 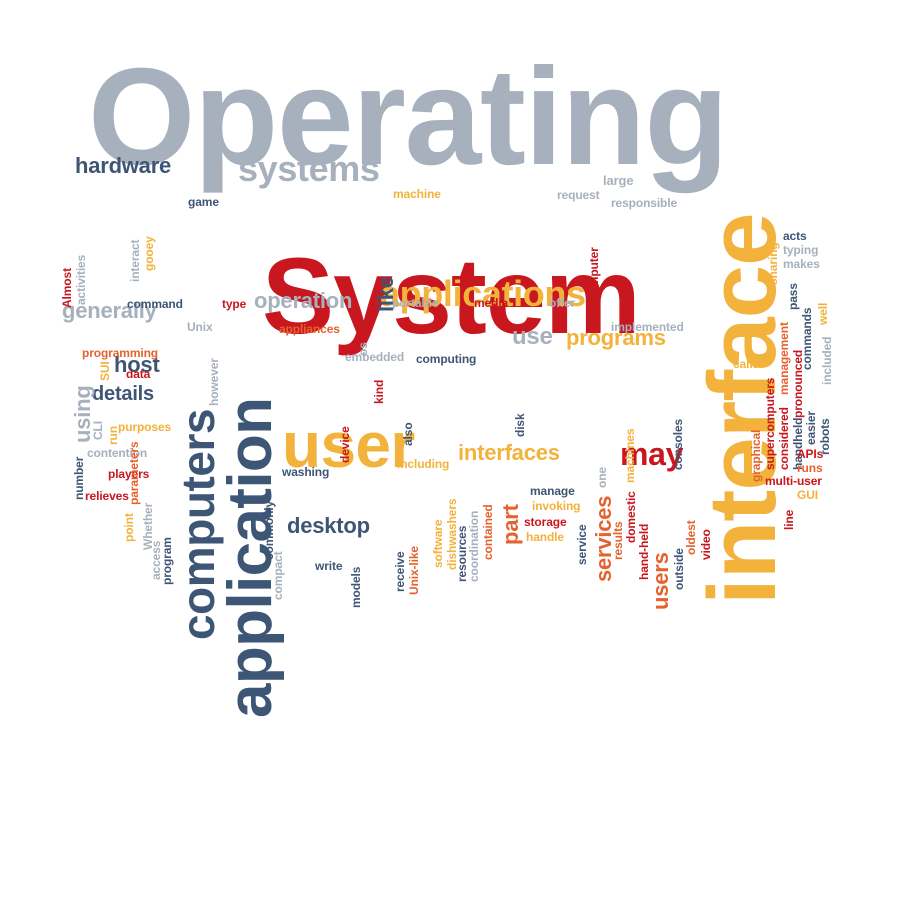 I want to click on word-pass: pass, so click(x=793, y=296).